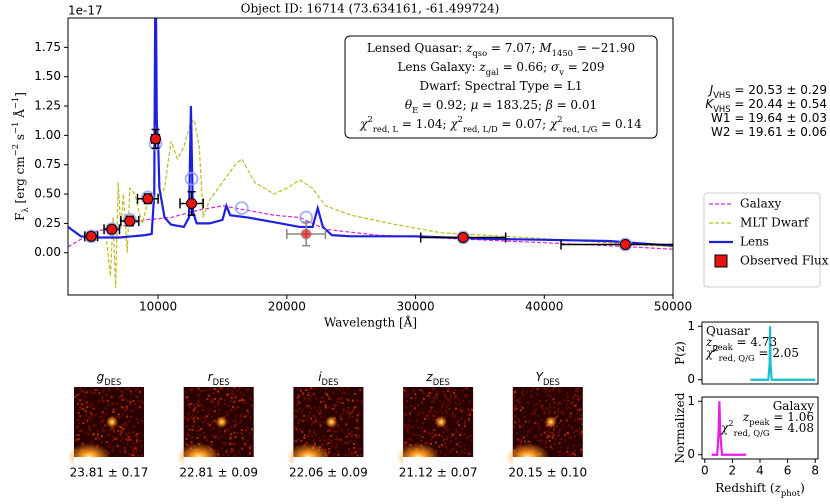 The image size is (830, 504). Describe the element at coordinates (547, 473) in the screenshot. I see `magnitude: 20.15 ± 0.10` at that location.